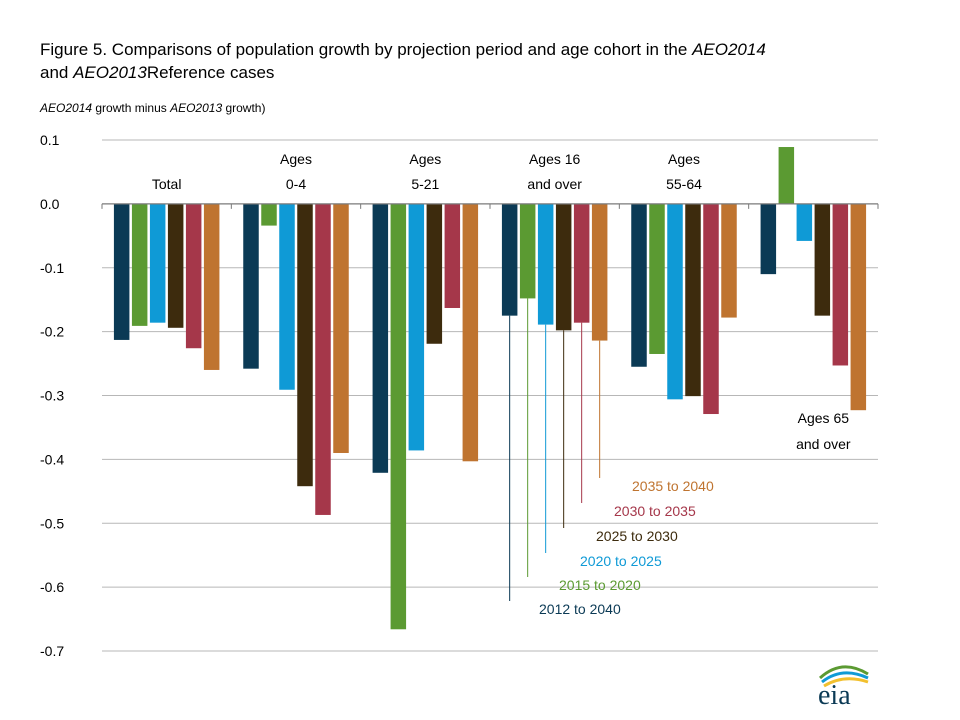  I want to click on legend-label: 2020 to 2025, so click(621, 561).